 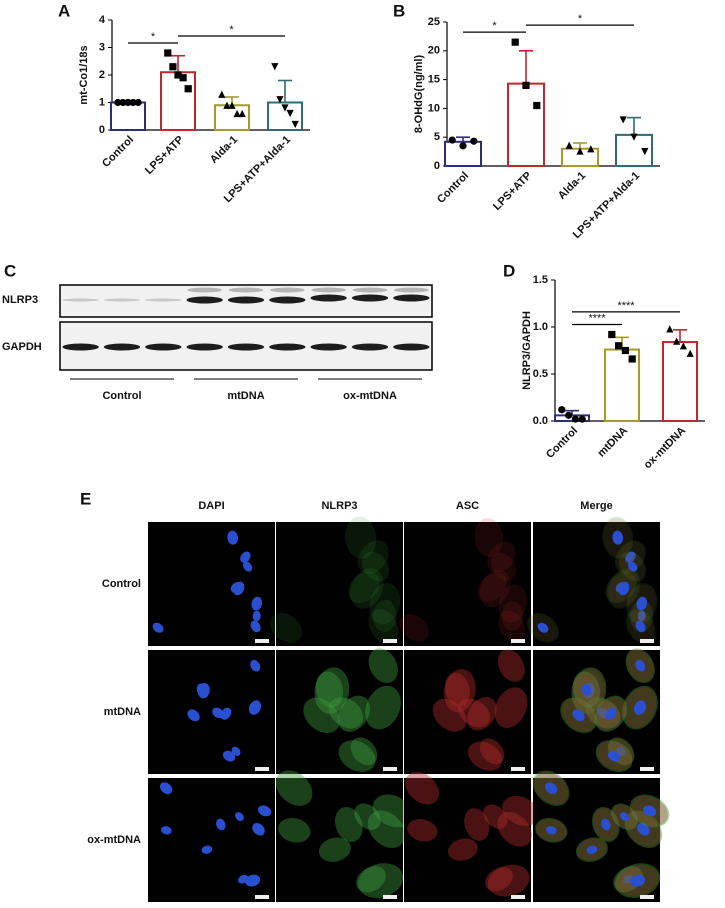 I want to click on column-header: NLRP3, so click(x=339, y=506).